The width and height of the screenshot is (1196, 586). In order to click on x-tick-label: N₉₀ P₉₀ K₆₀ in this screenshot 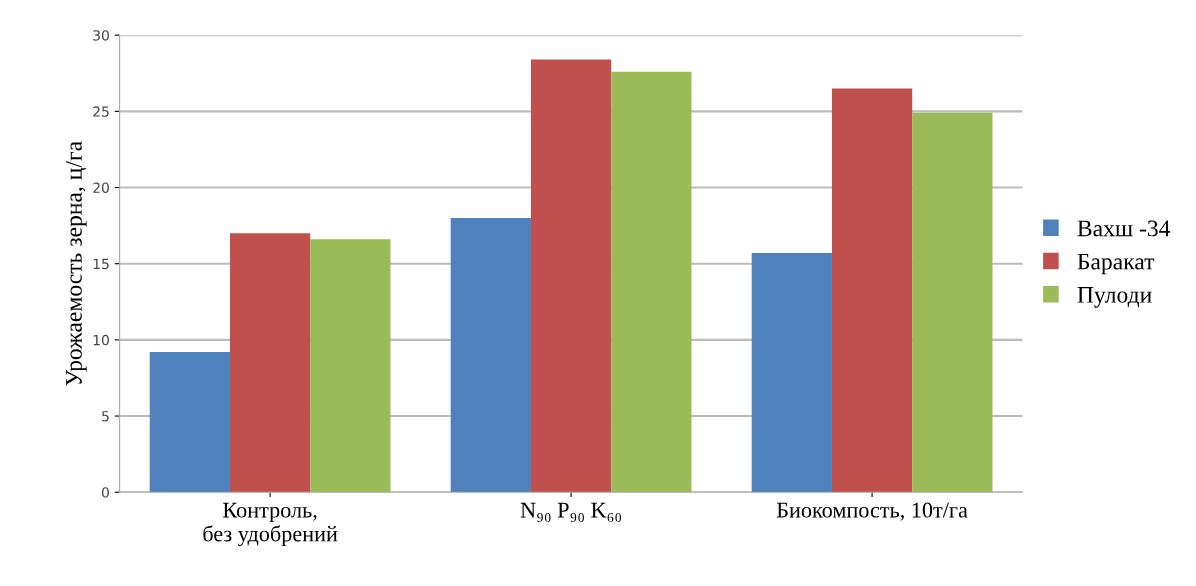, I will do `click(571, 512)`.